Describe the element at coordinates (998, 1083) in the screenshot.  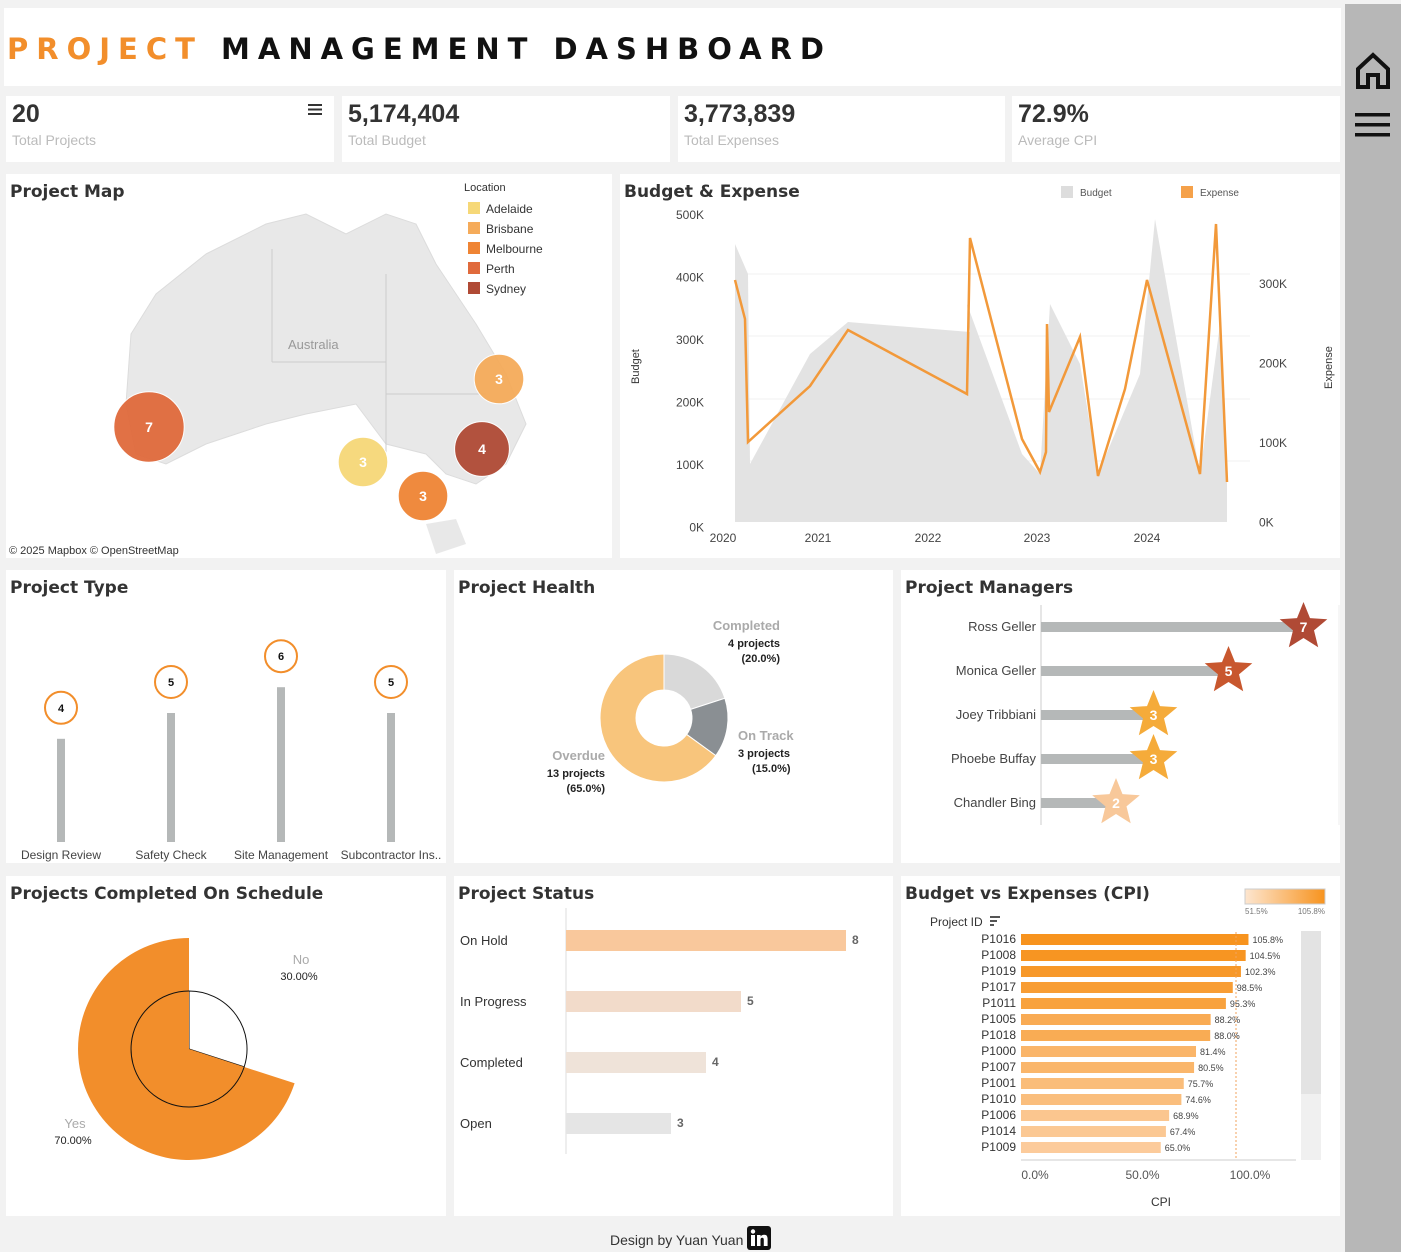
I see `project-id: P1001` at that location.